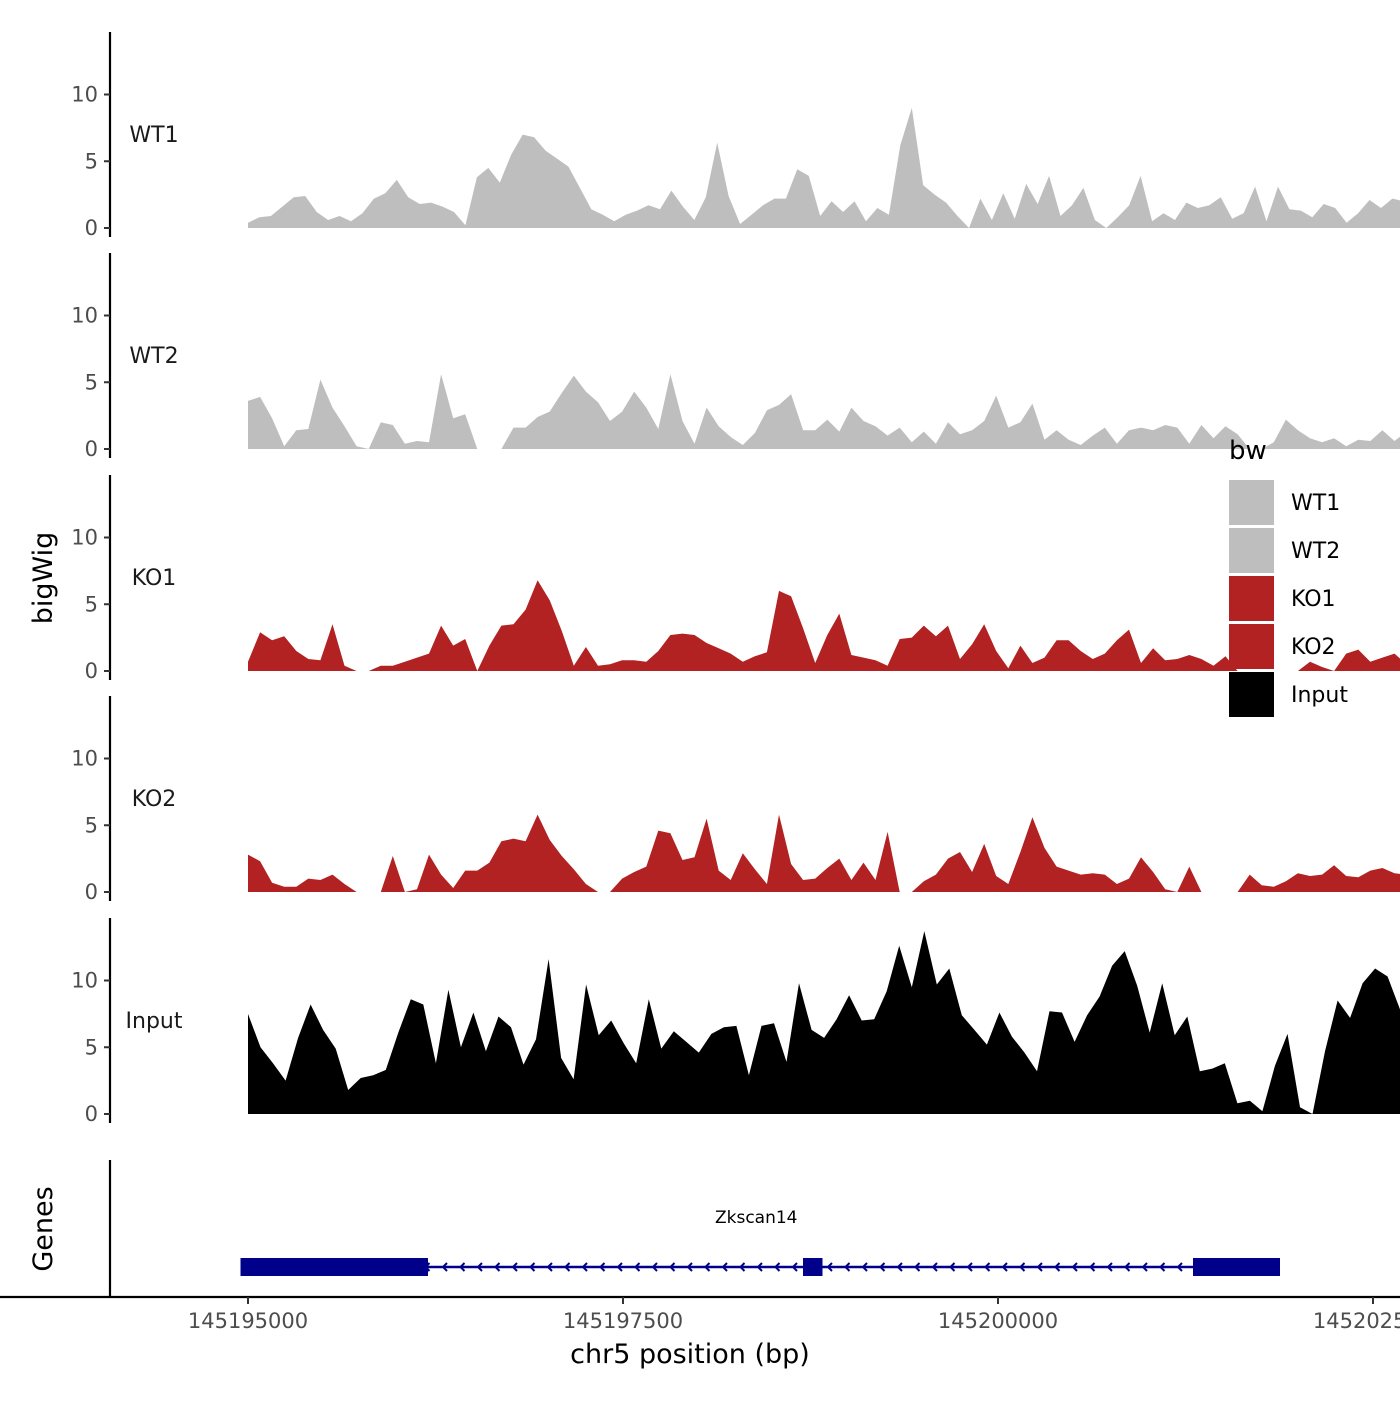 The image size is (1400, 1404). I want to click on gene-label: Zkscan14, so click(756, 1218).